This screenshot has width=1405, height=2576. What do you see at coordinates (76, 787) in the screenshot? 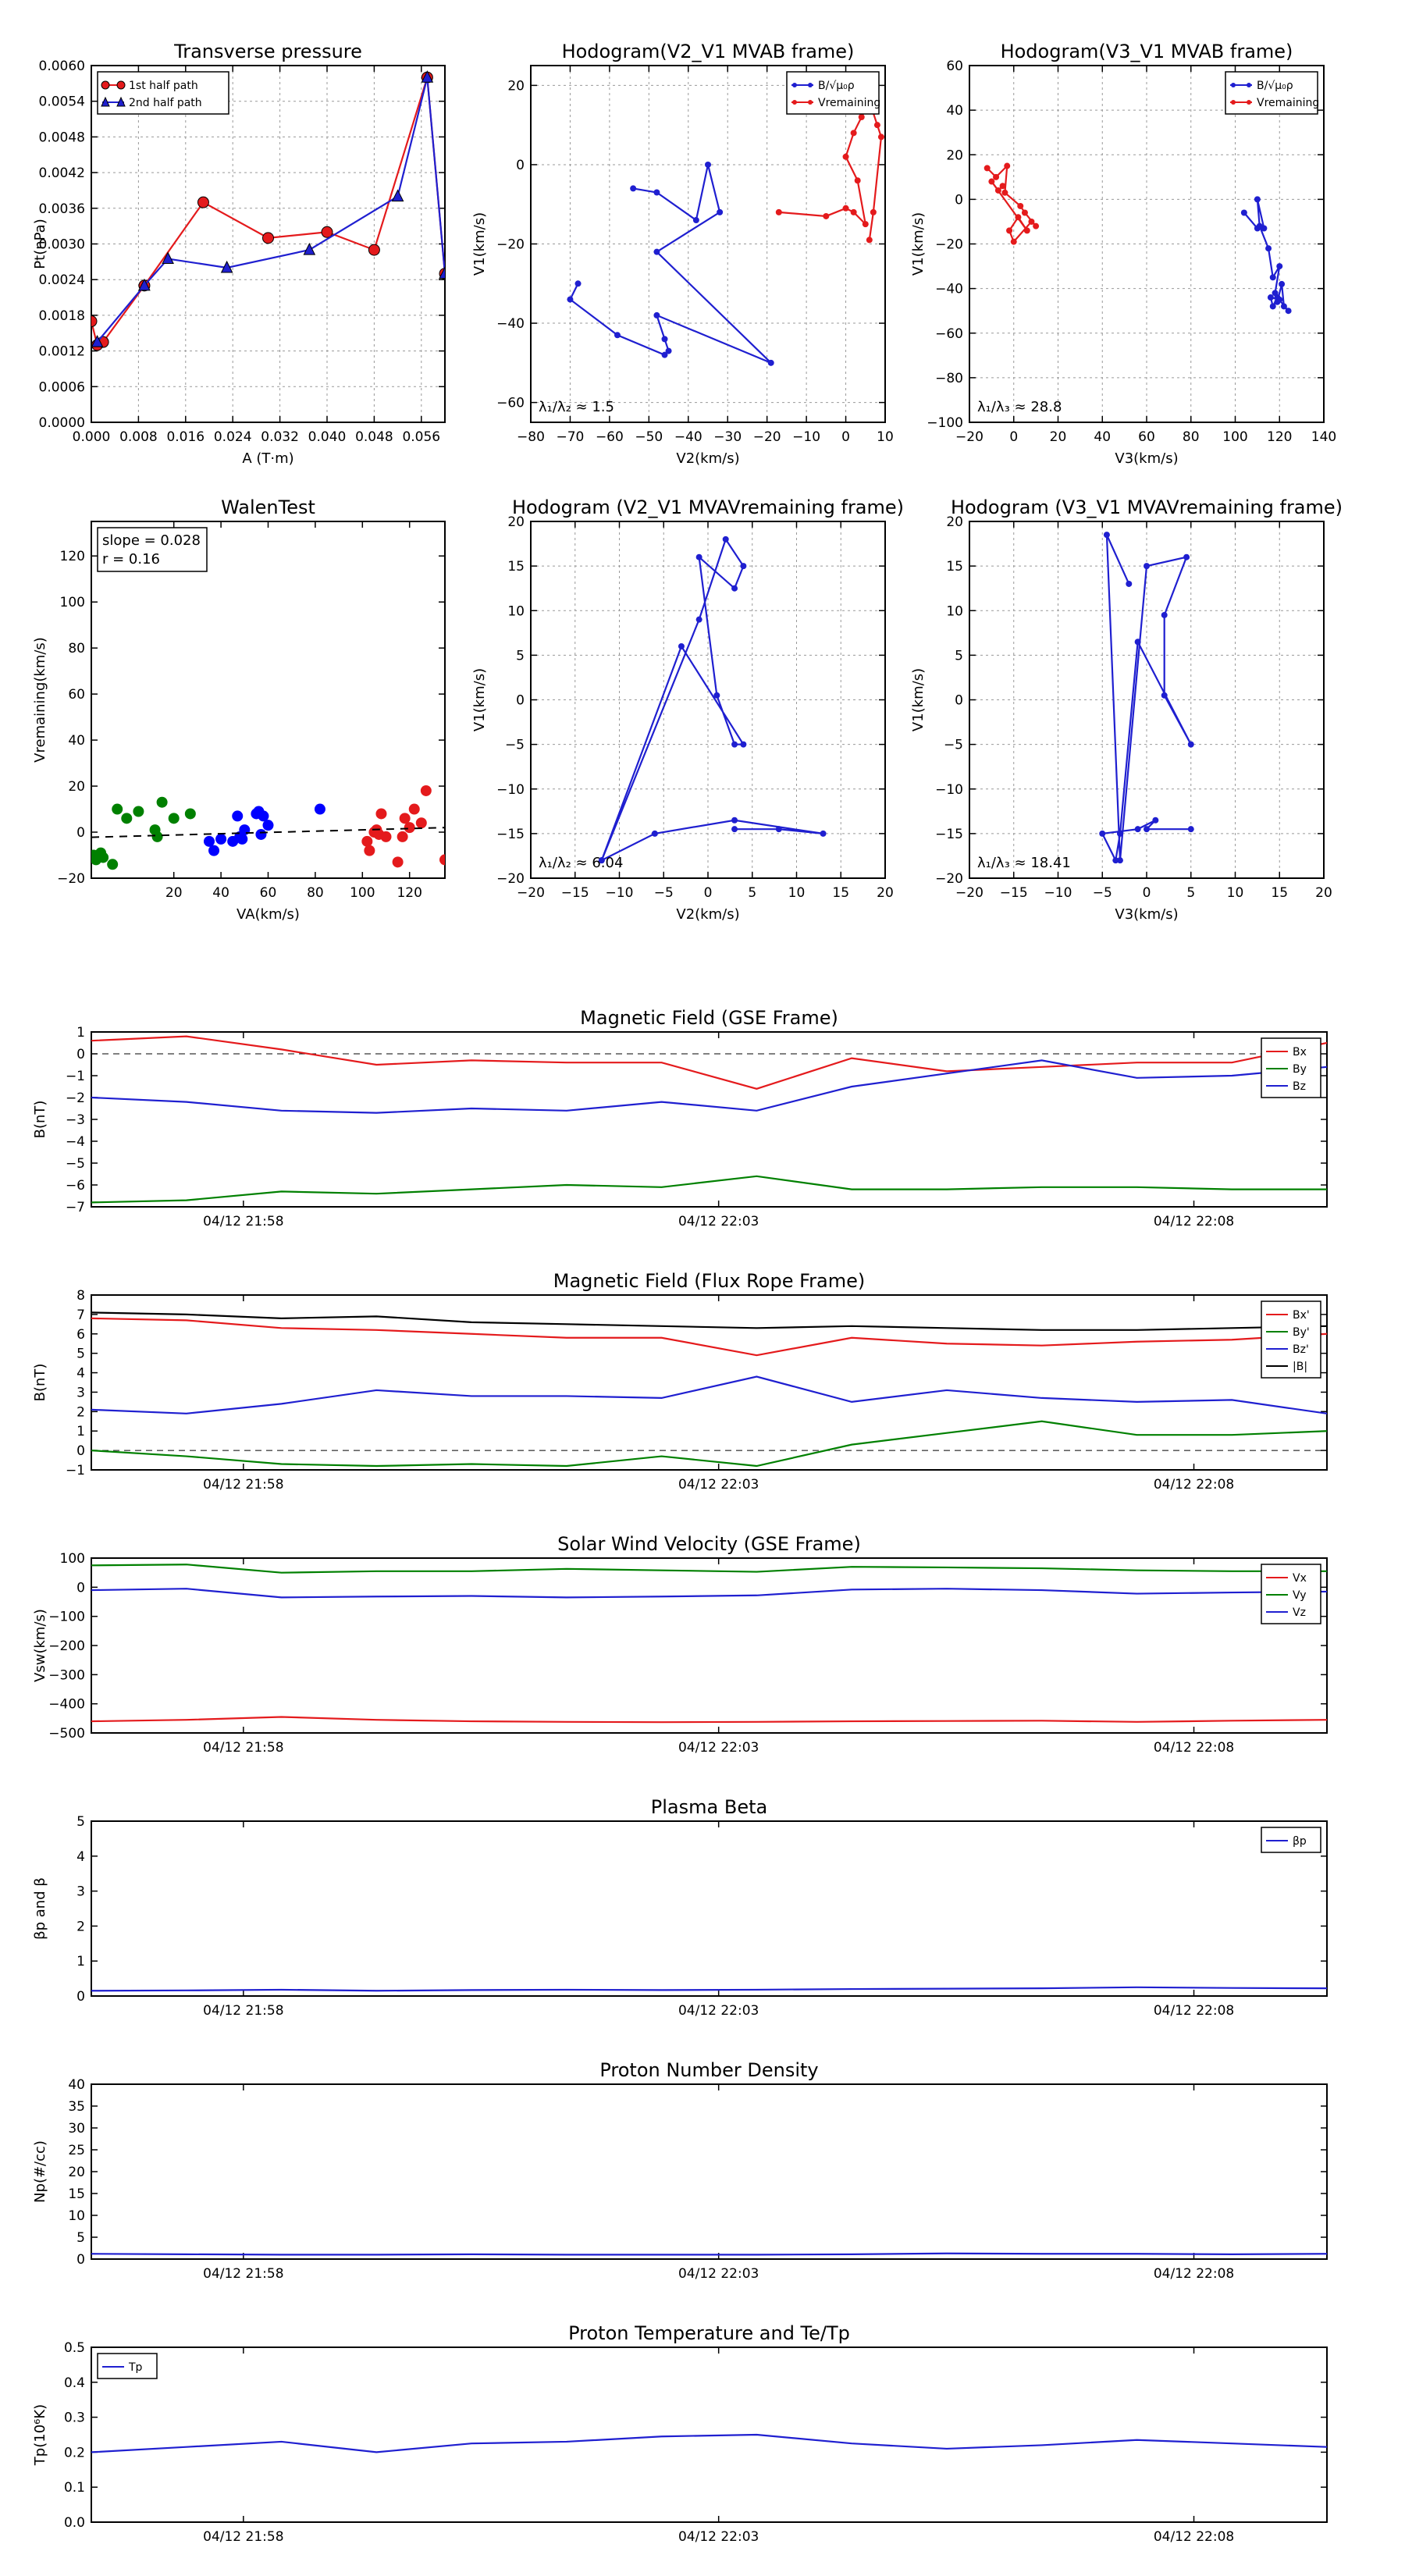
I see `y-tick-label: 20` at bounding box center [76, 787].